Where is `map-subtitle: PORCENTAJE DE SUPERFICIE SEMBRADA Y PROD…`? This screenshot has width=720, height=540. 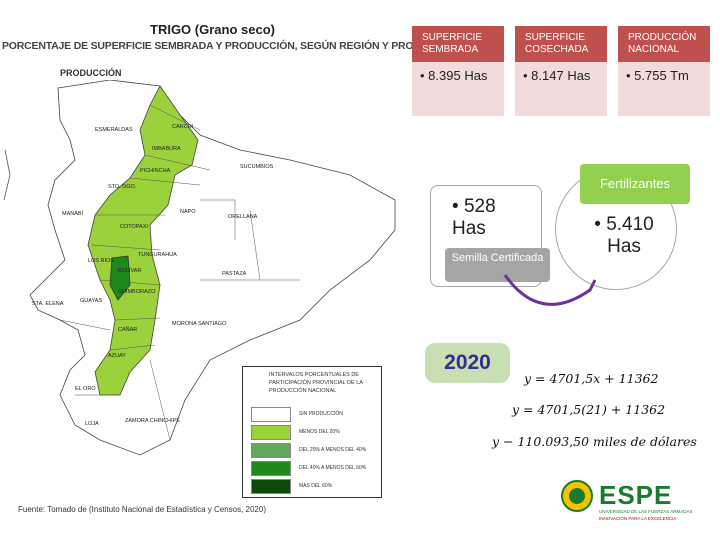
map-subtitle: PORCENTAJE DE SUPERFICIE SEMBRADA Y PROD… is located at coordinates (225, 46).